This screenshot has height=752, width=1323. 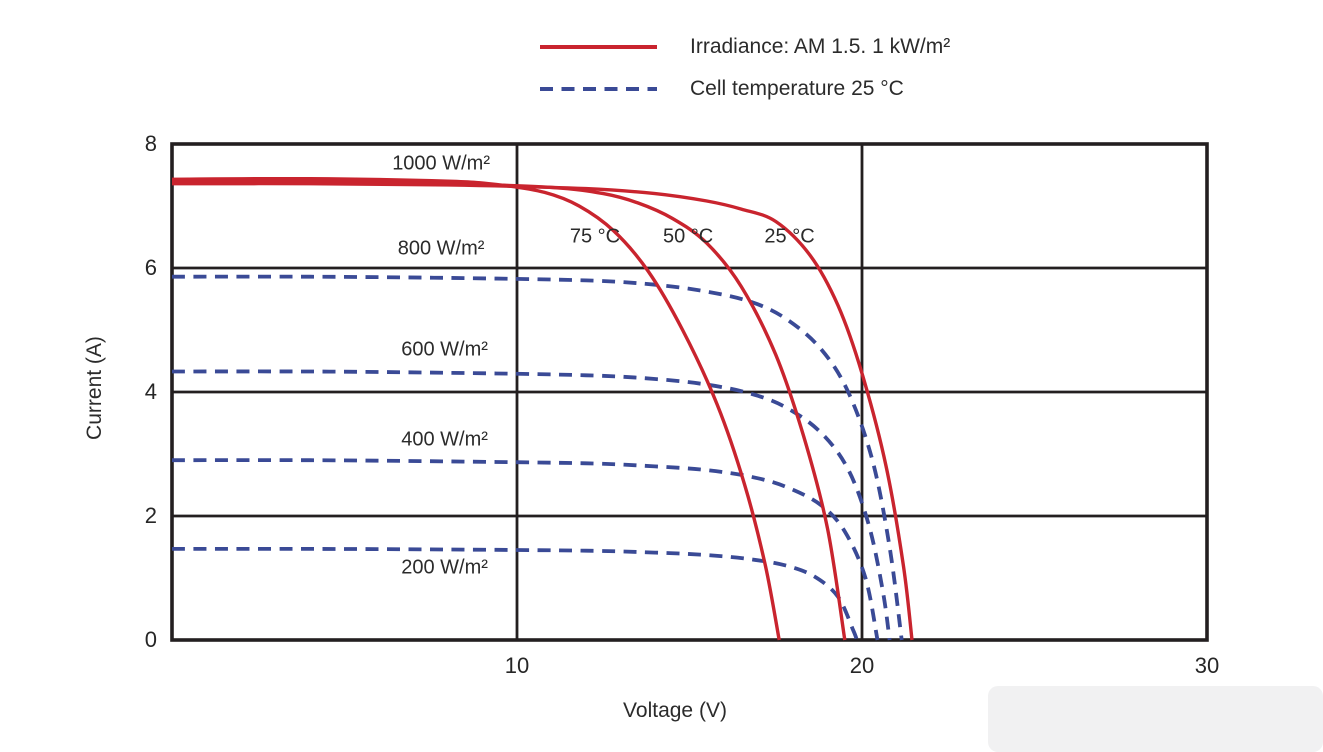 What do you see at coordinates (797, 88) in the screenshot?
I see `legend-label-cell-temperature: Cell temperature 25 °C` at bounding box center [797, 88].